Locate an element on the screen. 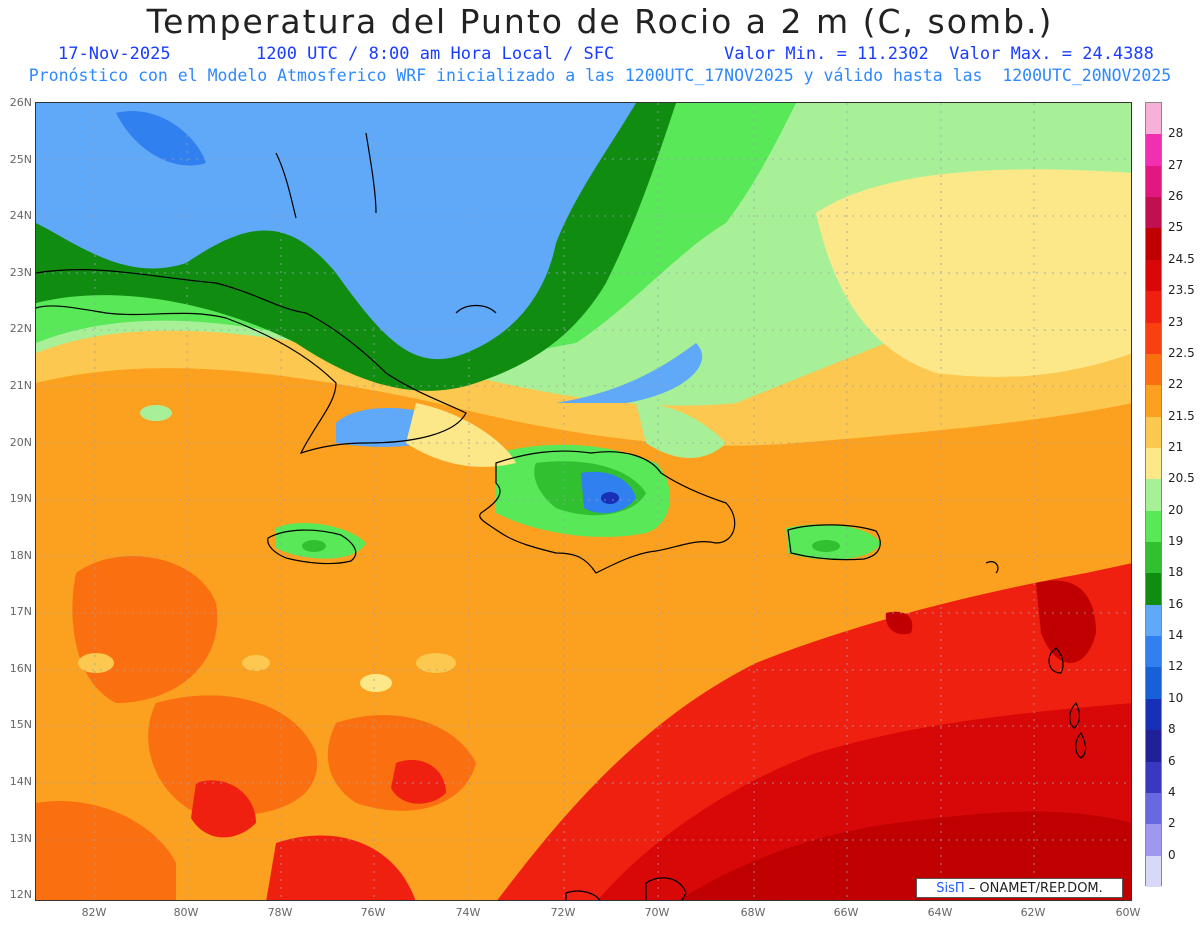 The image size is (1200, 927). lon-label: 82W is located at coordinates (94, 912).